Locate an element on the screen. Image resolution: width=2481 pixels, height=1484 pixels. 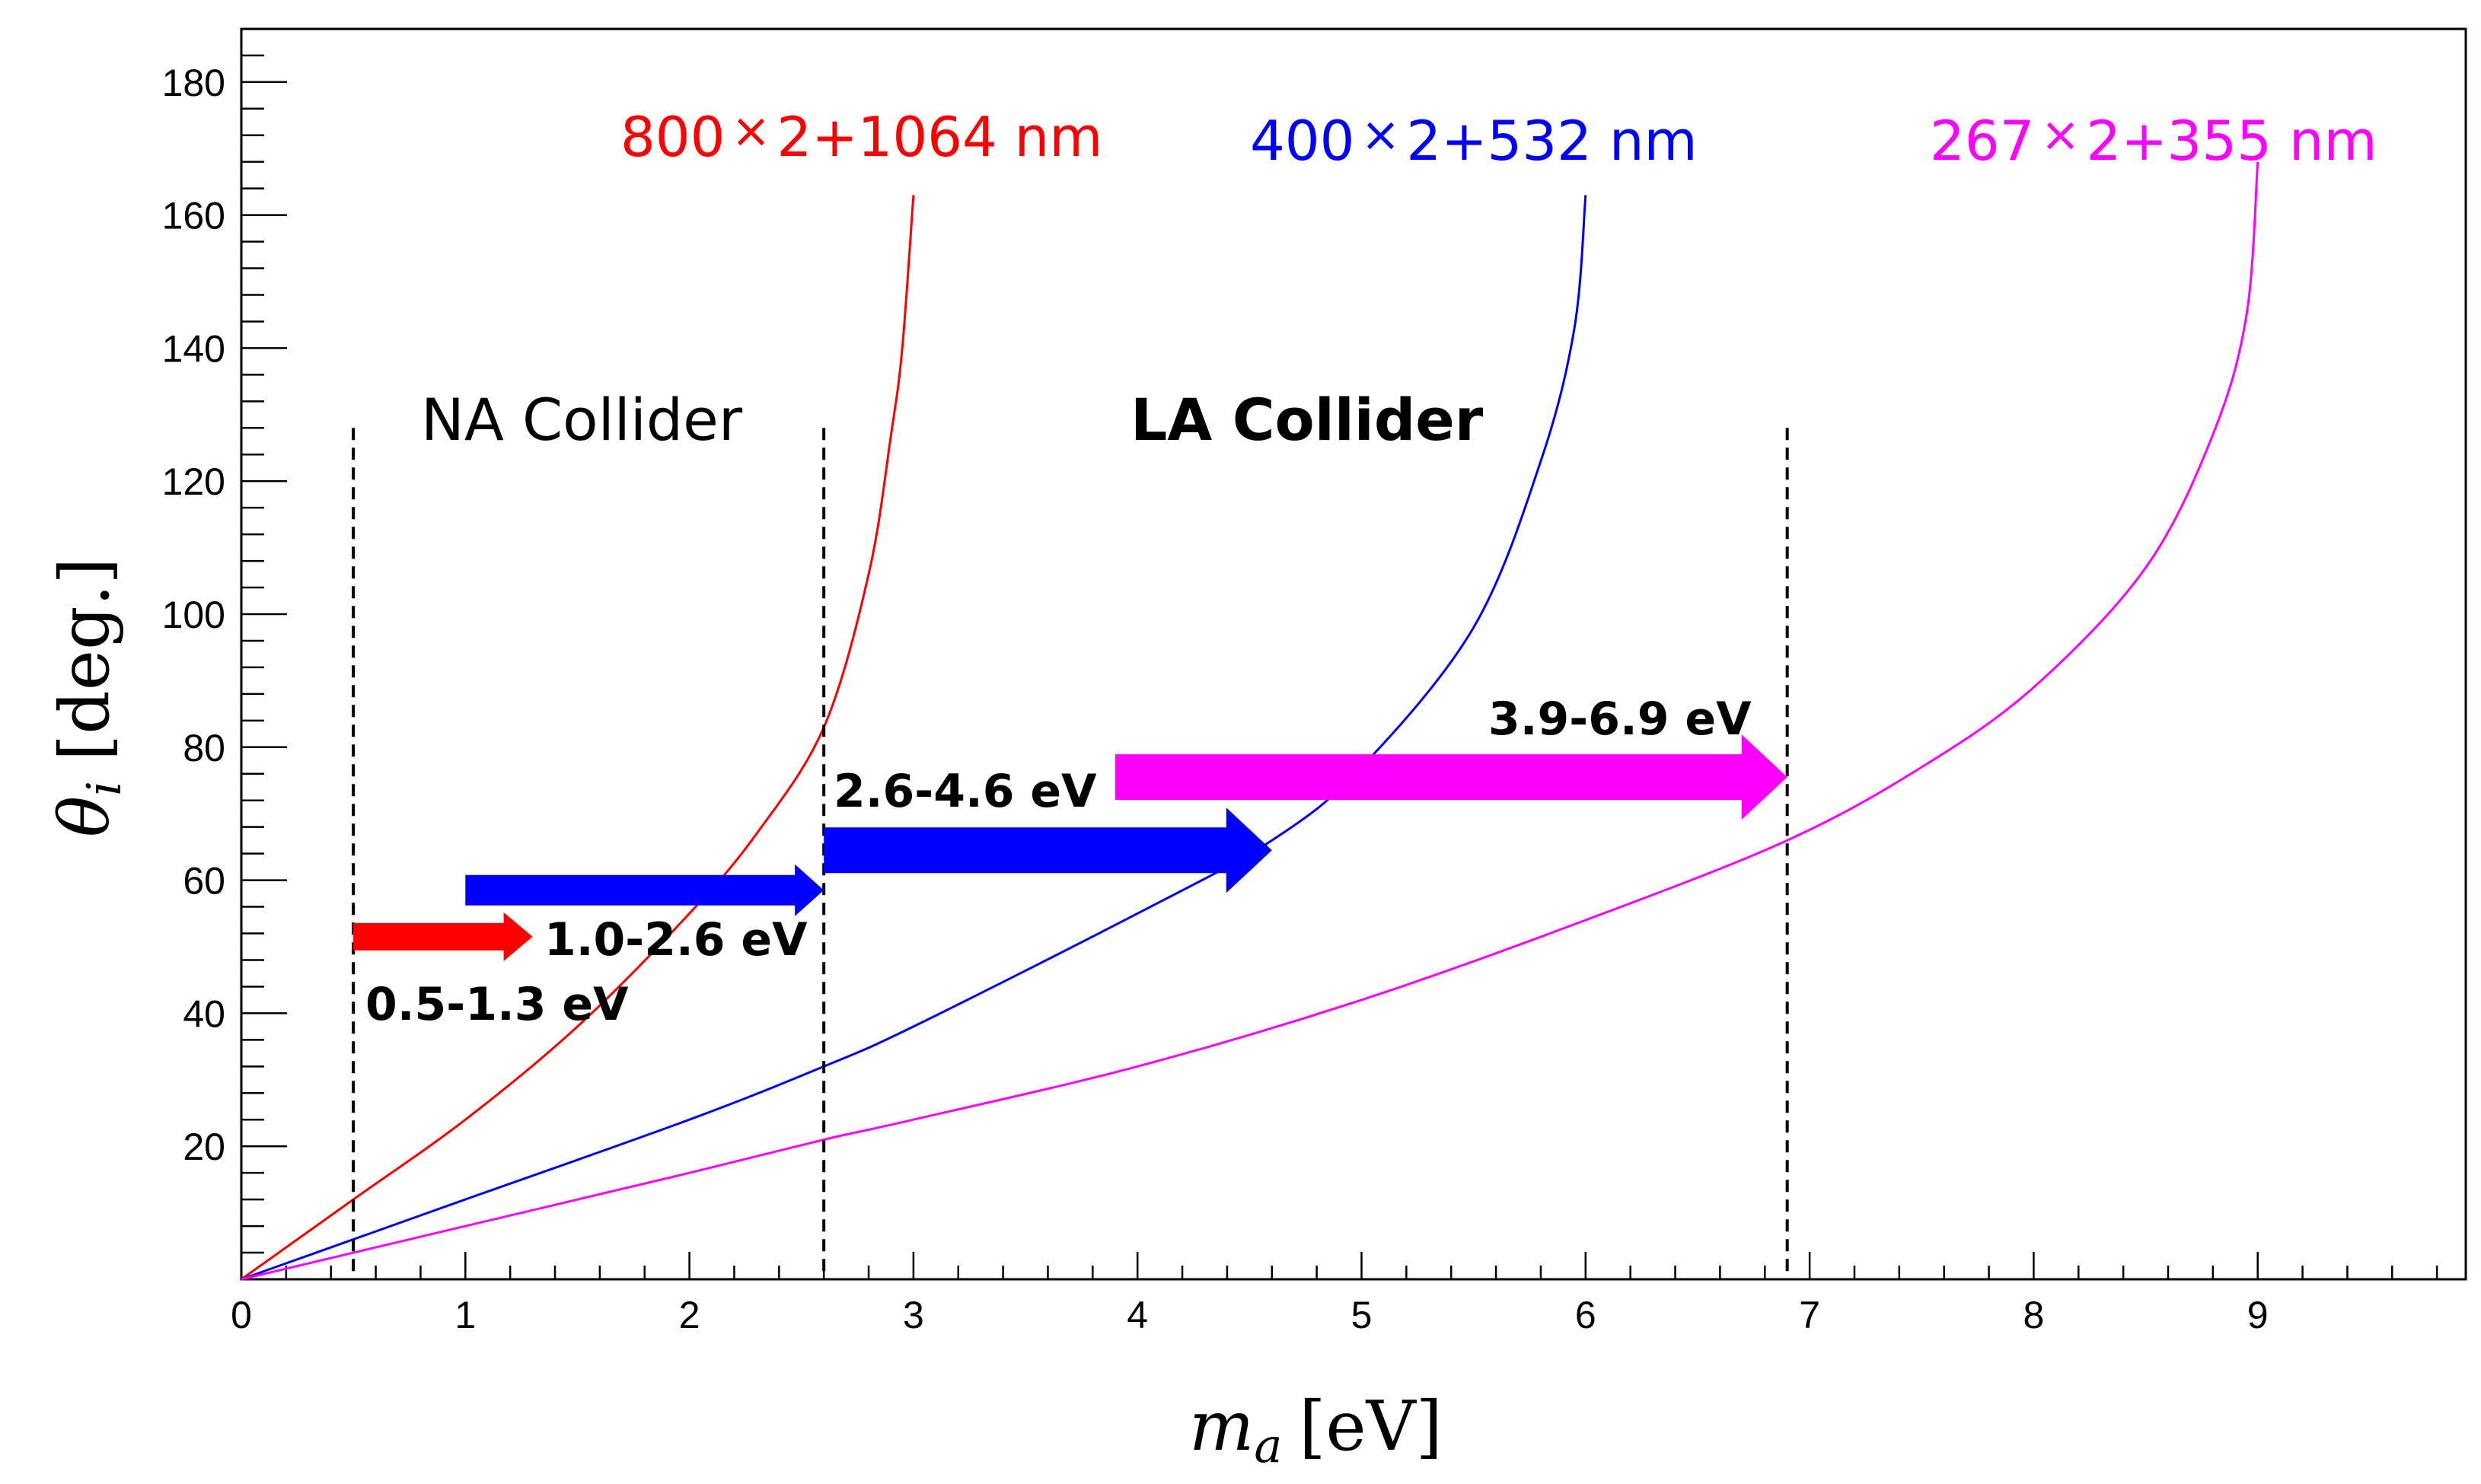
x-tick-label: 4 is located at coordinates (1138, 1315).